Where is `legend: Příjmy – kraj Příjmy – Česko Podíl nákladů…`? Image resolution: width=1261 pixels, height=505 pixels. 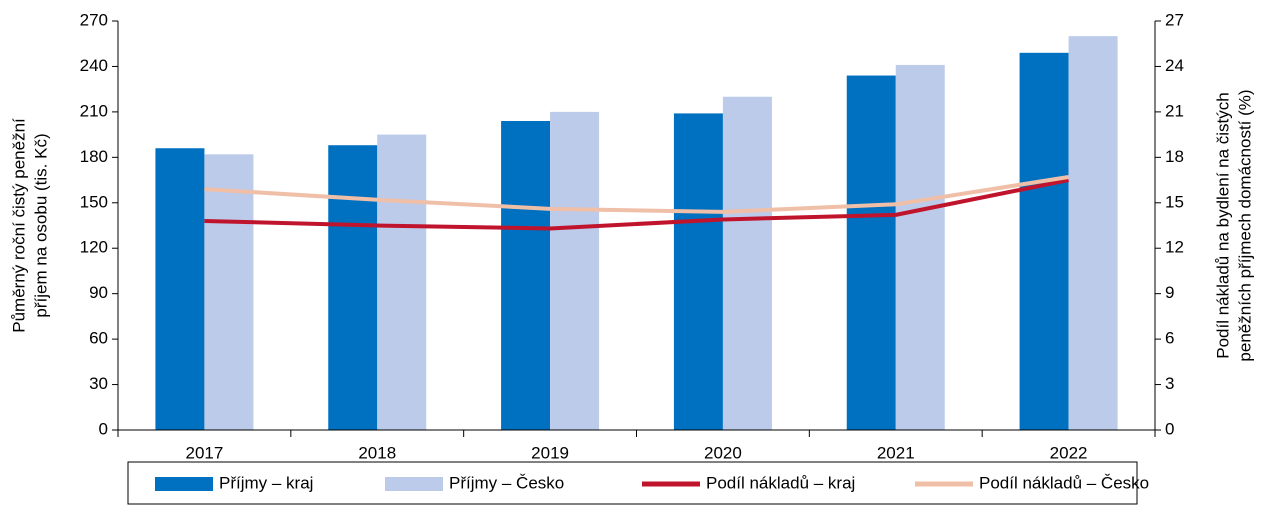
legend: Příjmy – kraj Příjmy – Česko Podíl nákladů… is located at coordinates (638, 483).